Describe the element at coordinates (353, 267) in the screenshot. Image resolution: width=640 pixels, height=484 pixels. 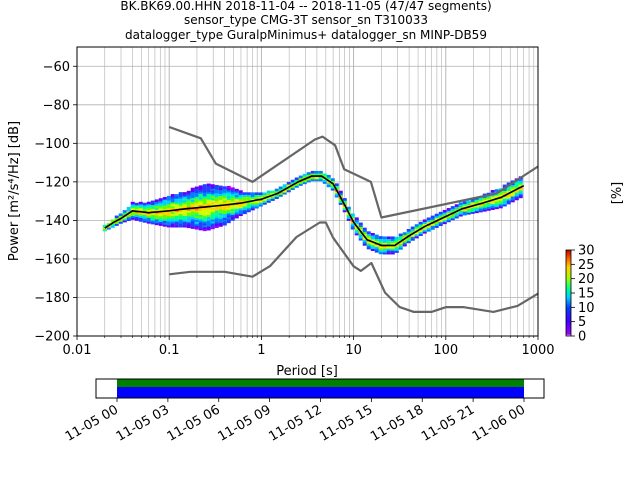
I see `series-line-nlnm` at that location.